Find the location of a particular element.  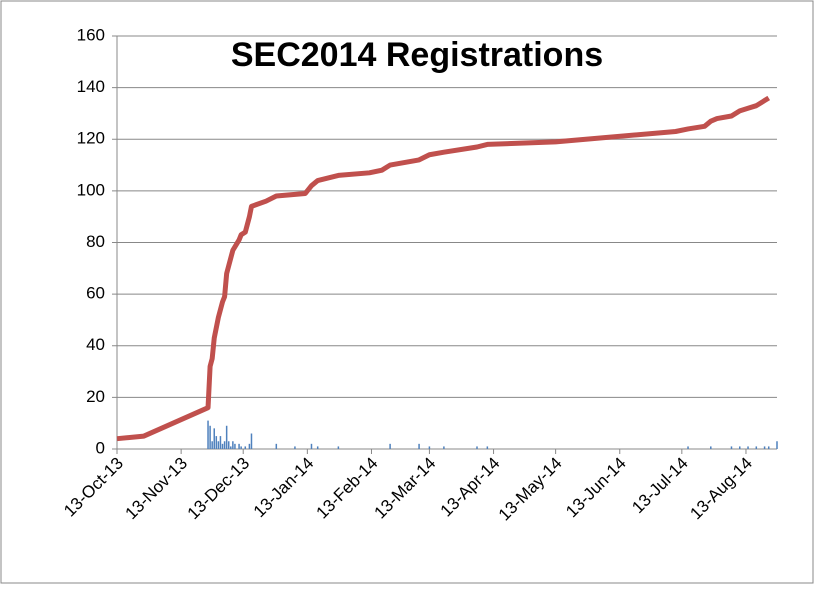

y-tick-label: 60 is located at coordinates (95, 293).